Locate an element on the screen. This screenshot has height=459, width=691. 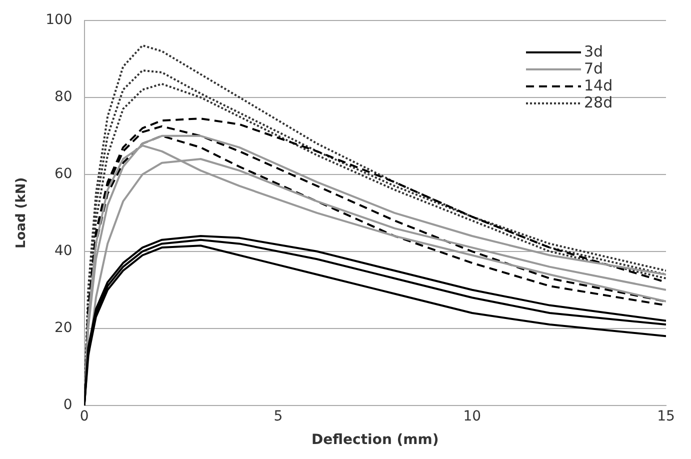
x-tick-label: 10 is located at coordinates (472, 416).